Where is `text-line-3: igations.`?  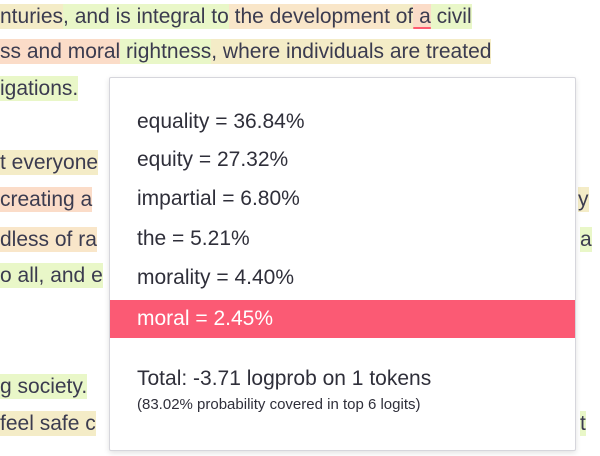 text-line-3: igations. is located at coordinates (39, 89).